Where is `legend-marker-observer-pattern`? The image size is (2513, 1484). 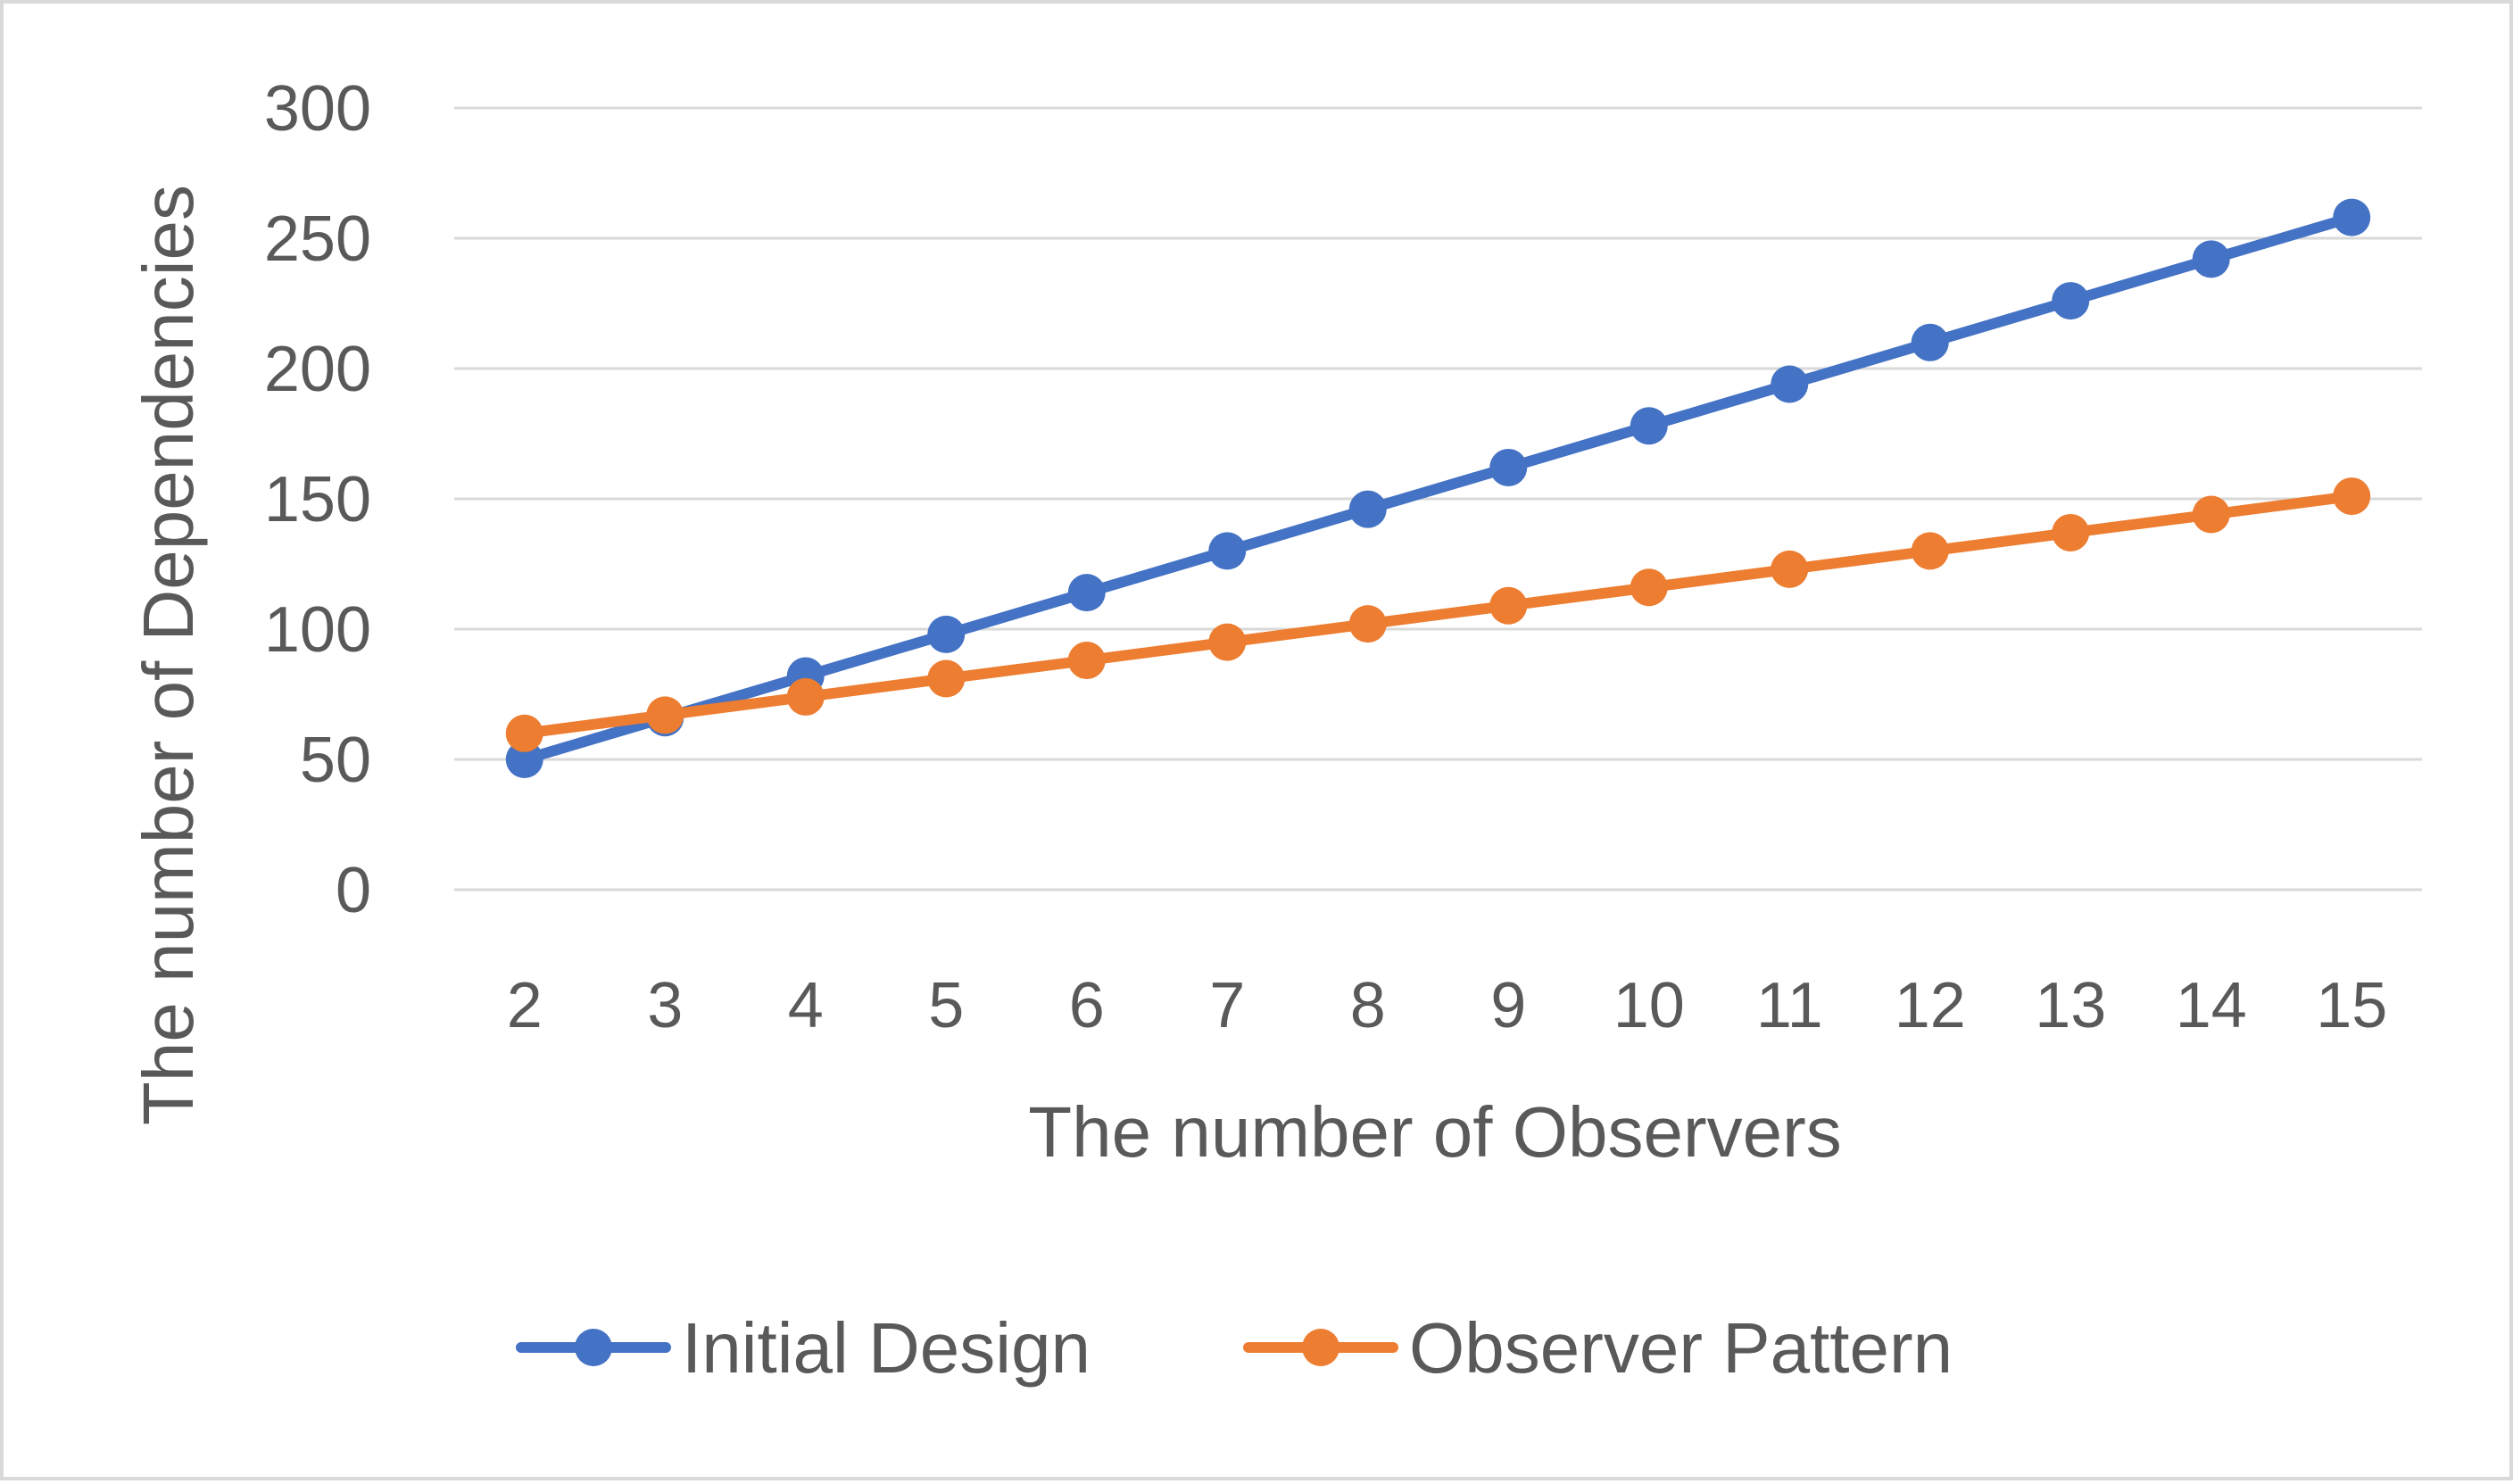
legend-marker-observer-pattern is located at coordinates (1320, 1347).